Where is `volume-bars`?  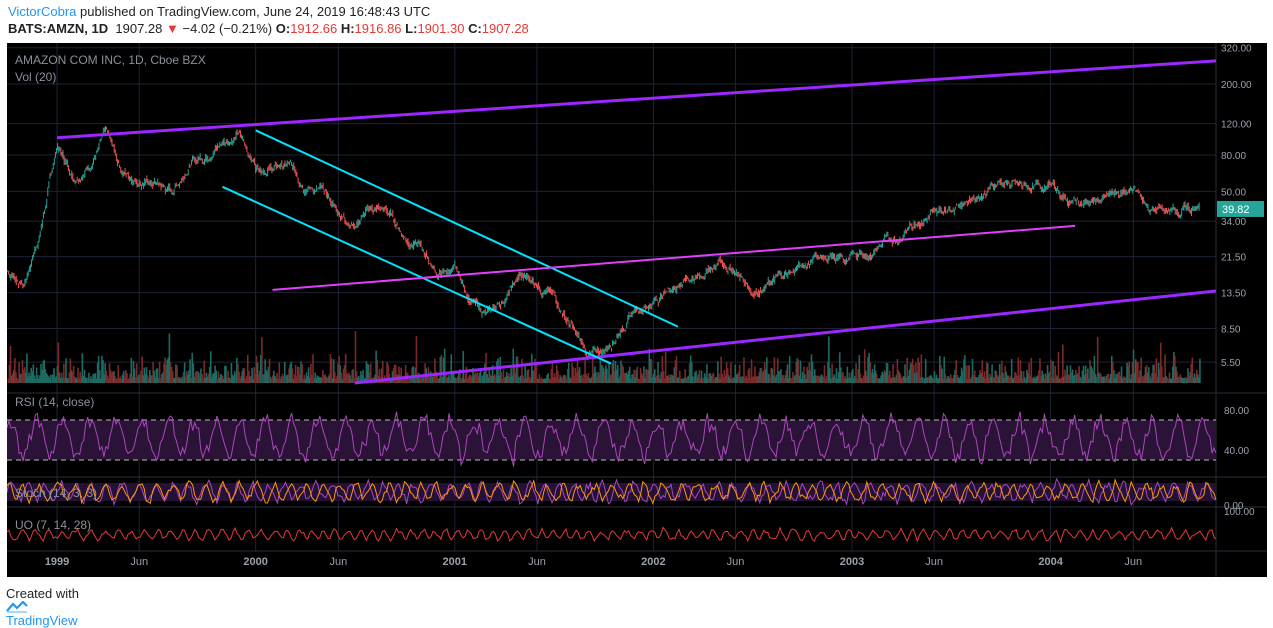 volume-bars is located at coordinates (604, 357).